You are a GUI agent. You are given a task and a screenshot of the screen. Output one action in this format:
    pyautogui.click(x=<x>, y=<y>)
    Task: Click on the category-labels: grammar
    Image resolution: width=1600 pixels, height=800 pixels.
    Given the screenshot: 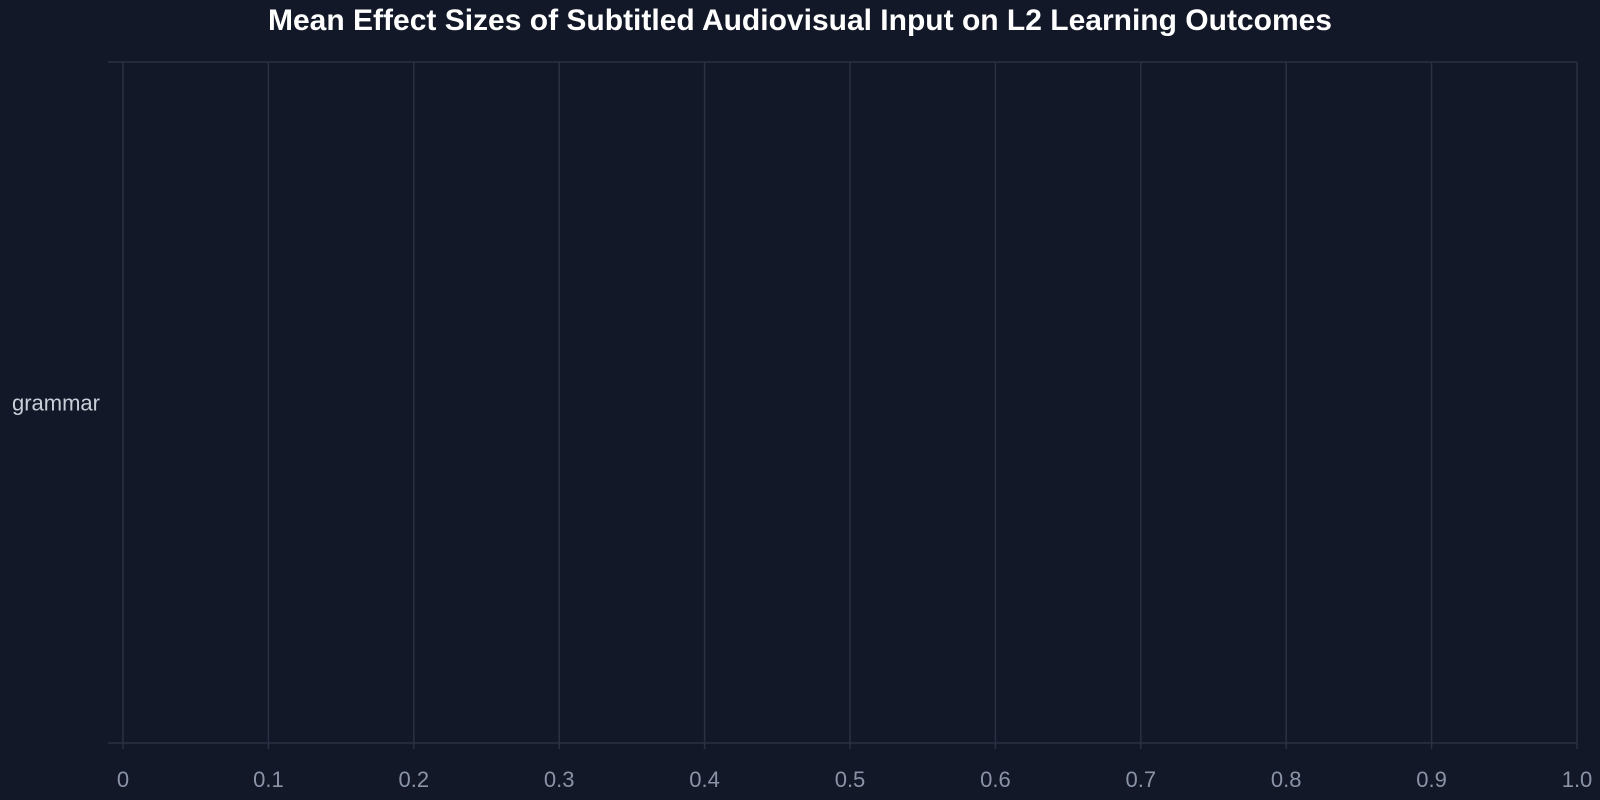 What is the action you would take?
    pyautogui.click(x=56, y=403)
    